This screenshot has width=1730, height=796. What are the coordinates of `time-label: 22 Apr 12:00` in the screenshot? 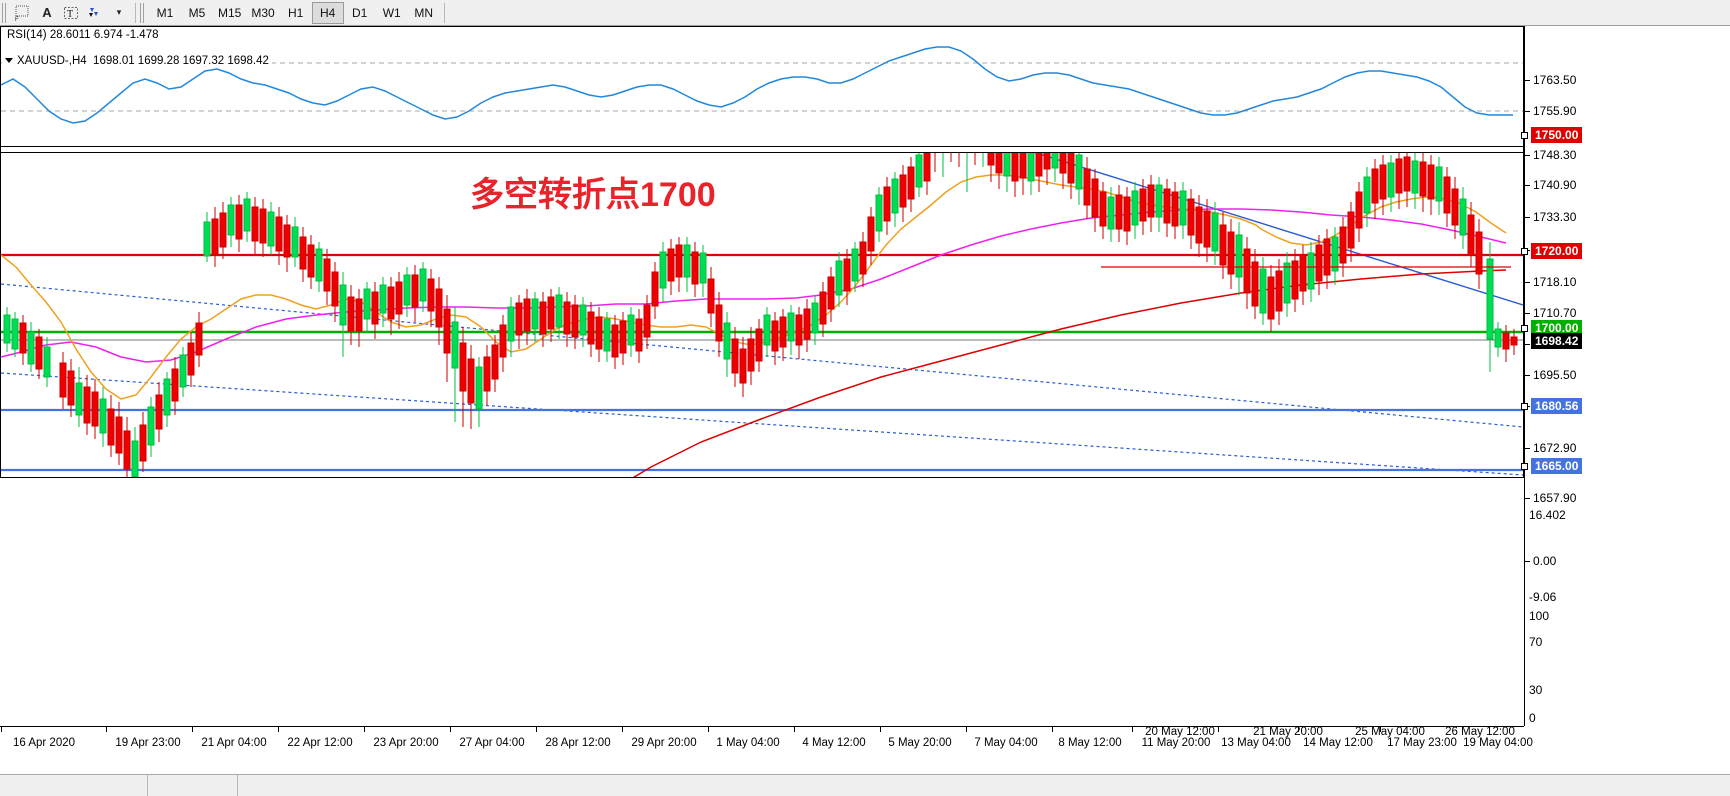 It's located at (320, 743).